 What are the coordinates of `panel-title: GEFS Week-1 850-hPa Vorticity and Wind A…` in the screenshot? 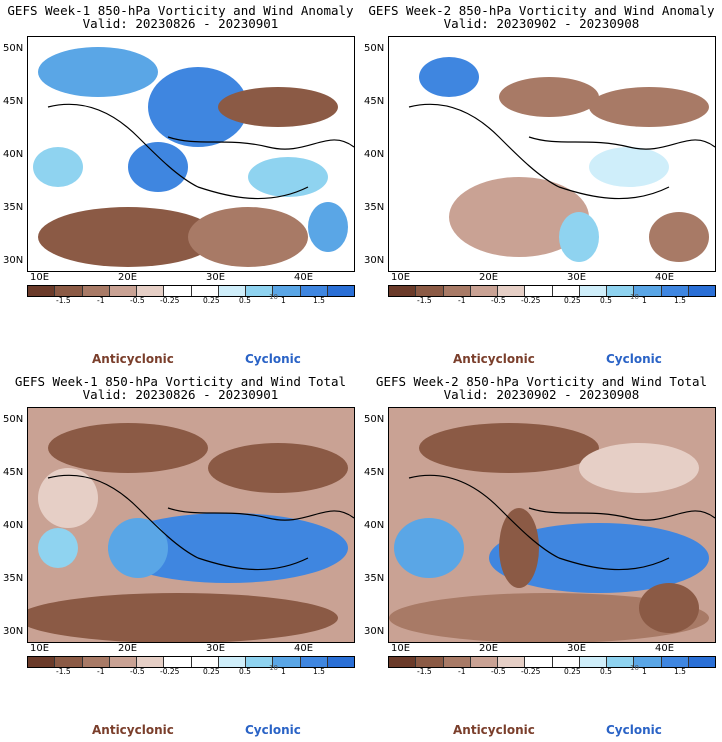 It's located at (180, 10).